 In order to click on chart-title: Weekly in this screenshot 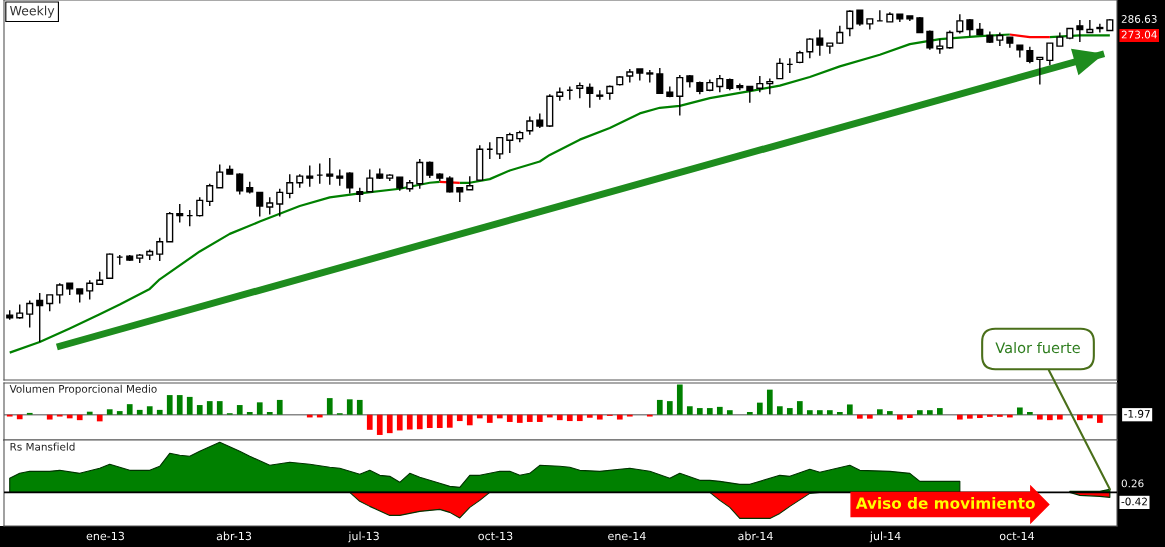, I will do `click(32, 11)`.